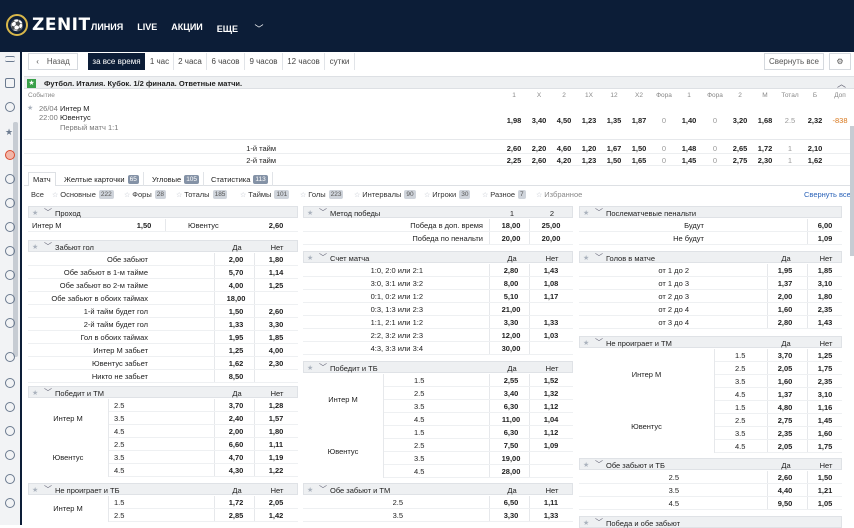  I want to click on odd-cell: 1,43, so click(825, 322).